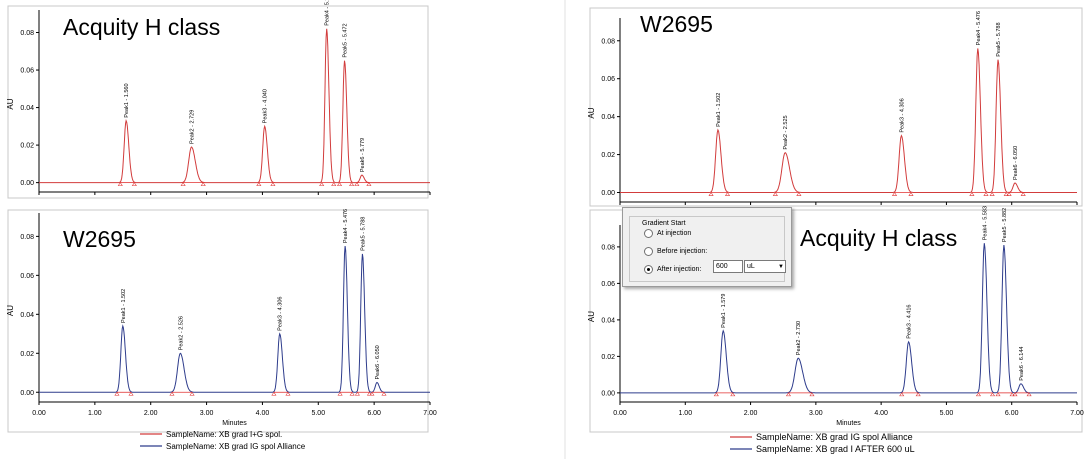  I want to click on bottom-left-panel-title: W2695, so click(99, 239).